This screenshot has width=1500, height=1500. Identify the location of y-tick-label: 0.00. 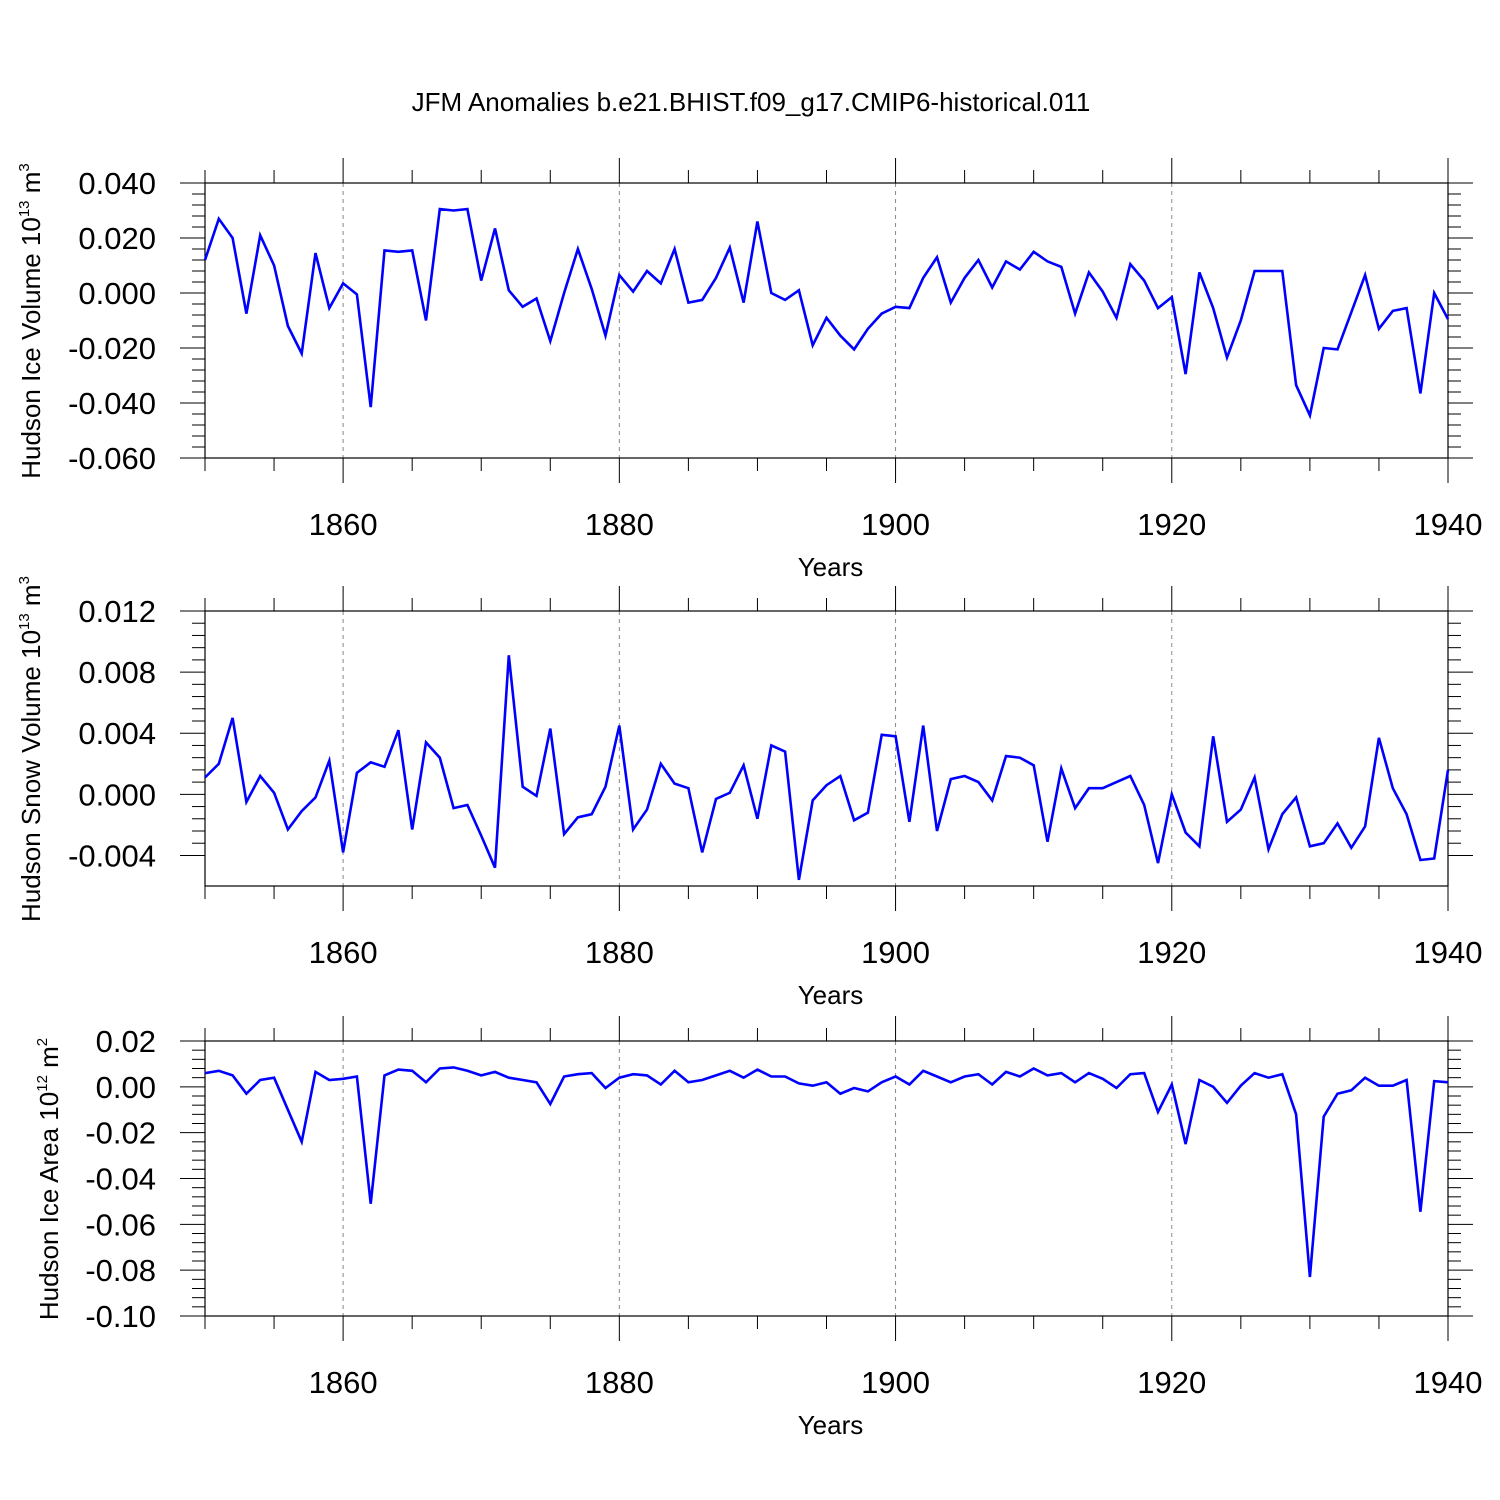
(126, 1087).